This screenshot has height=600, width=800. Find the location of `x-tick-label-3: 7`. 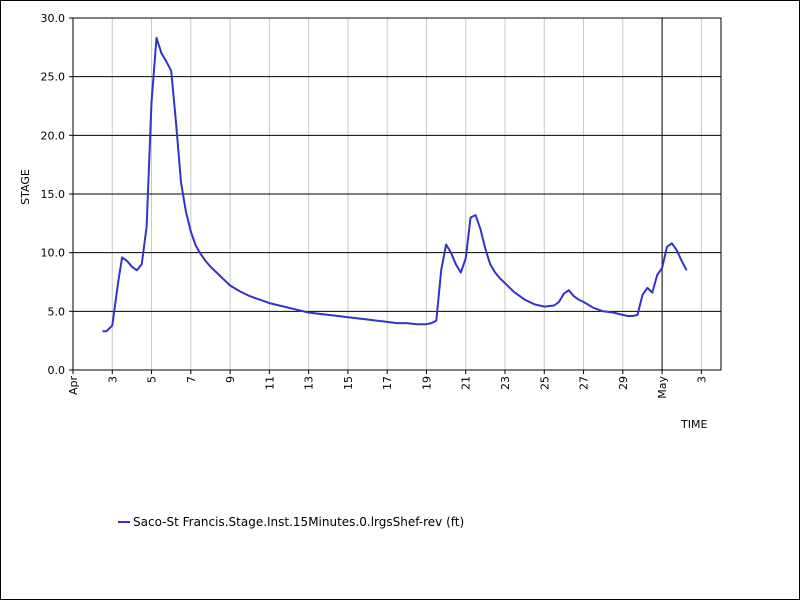

x-tick-label-3: 7 is located at coordinates (191, 379).